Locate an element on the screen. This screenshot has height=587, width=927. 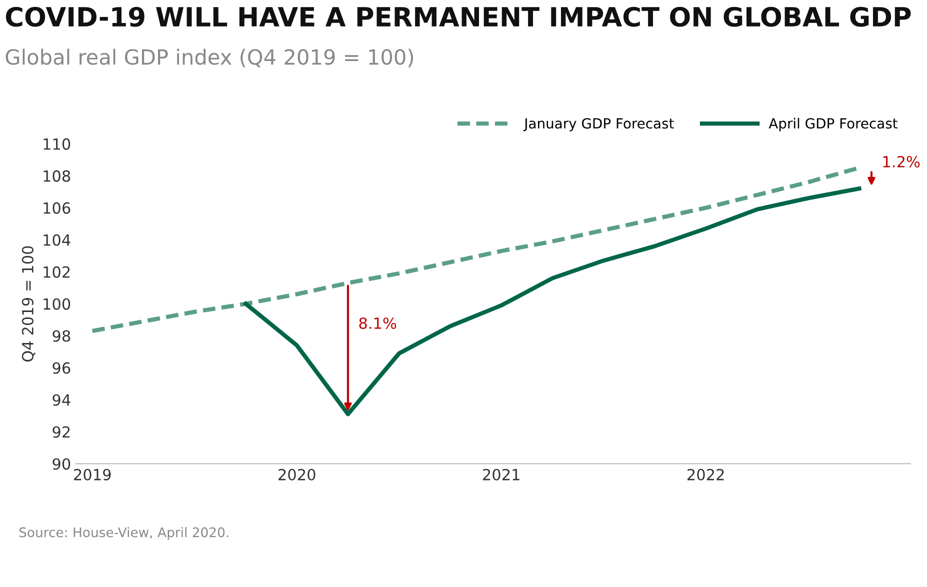
y-tick-label: 106 is located at coordinates (57, 208).